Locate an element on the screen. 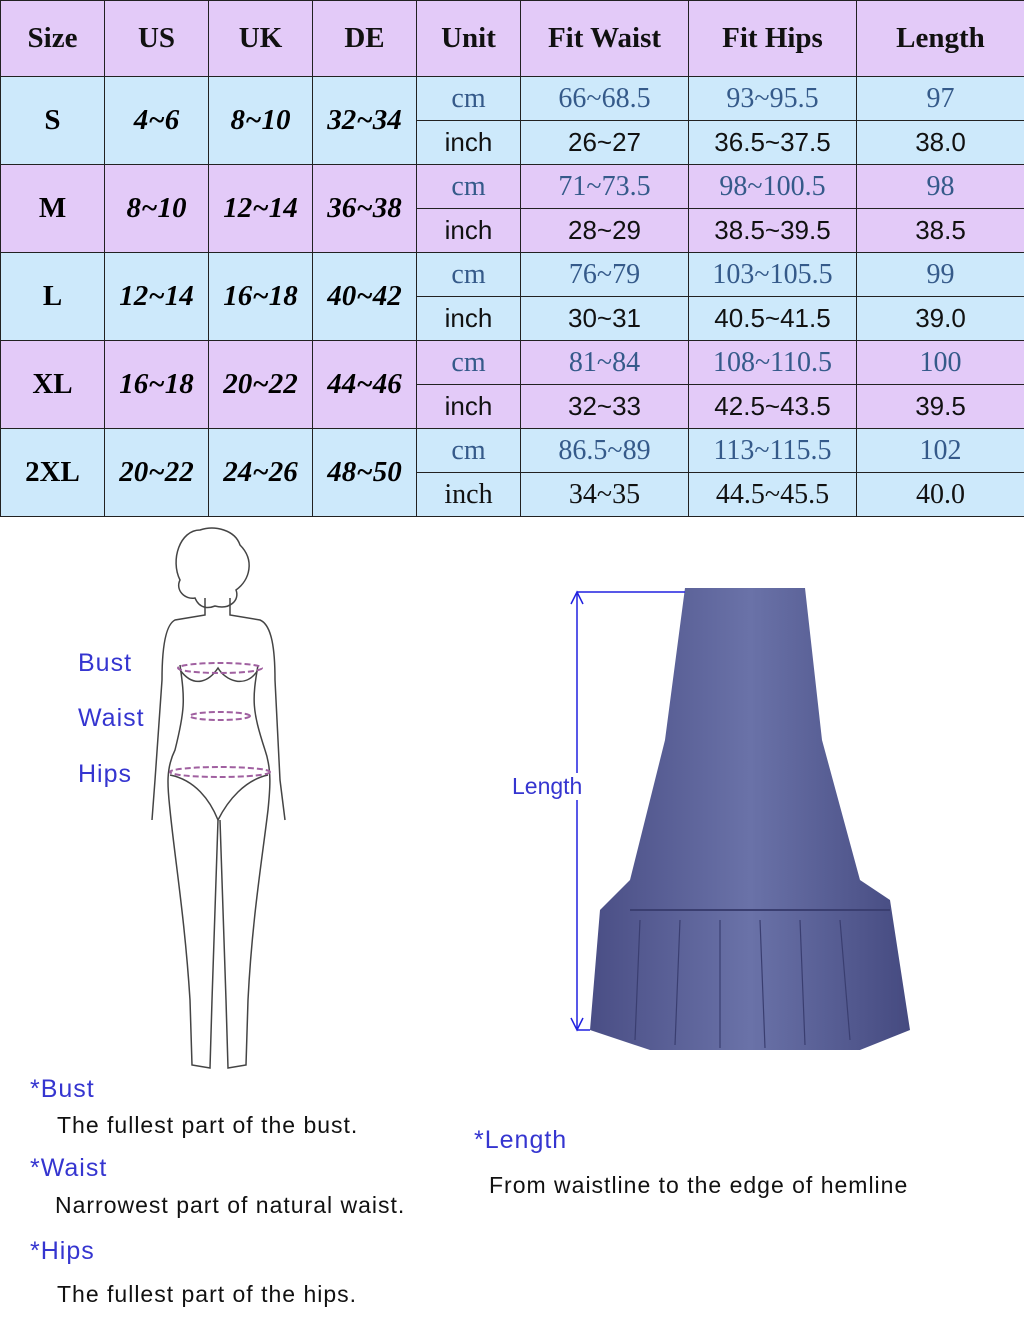  us-cell: 8~10 is located at coordinates (156, 208).